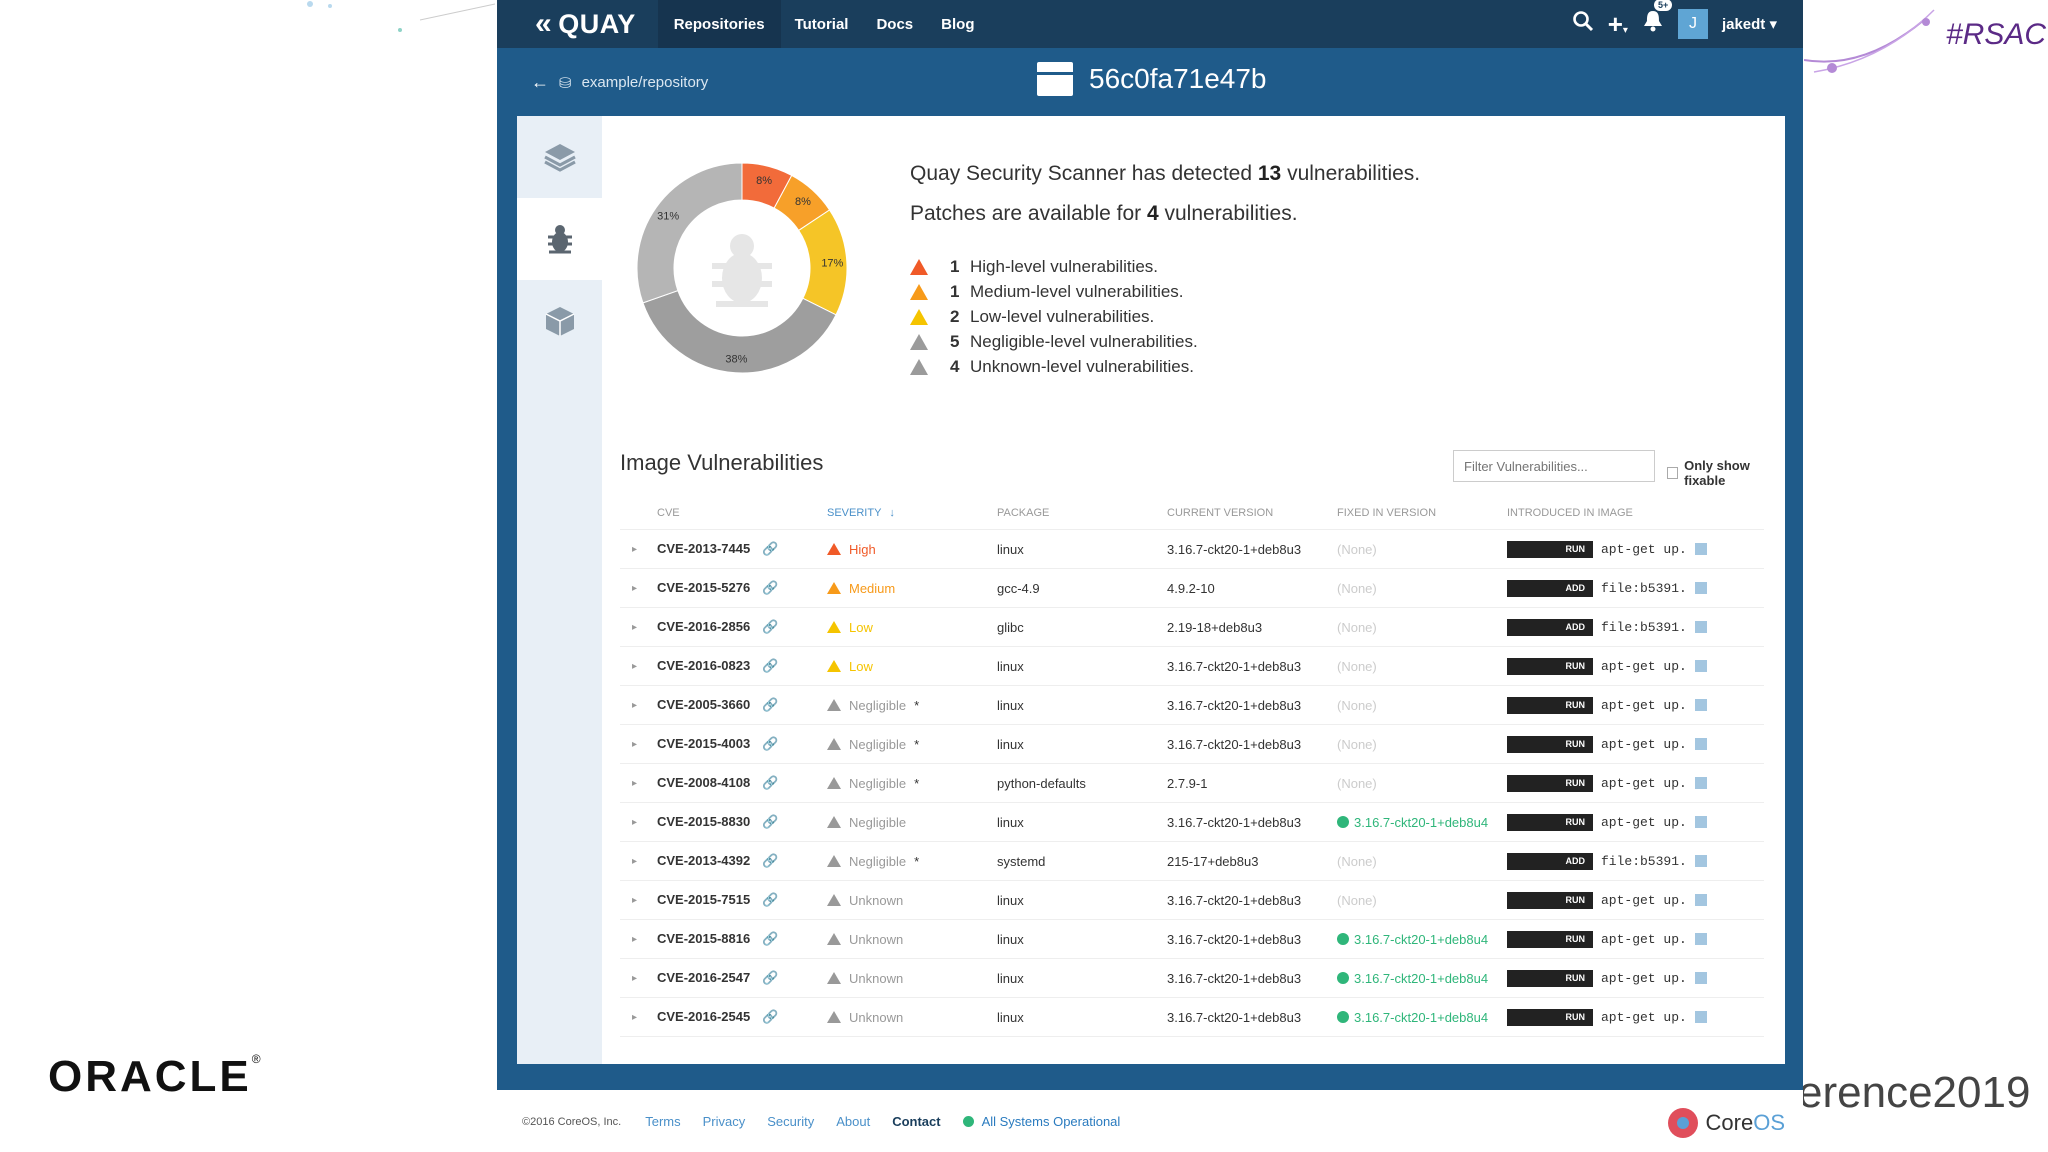 The height and width of the screenshot is (1152, 2048). Describe the element at coordinates (912, 513) in the screenshot. I see `column-header-severity: SEVERITY ↓` at that location.